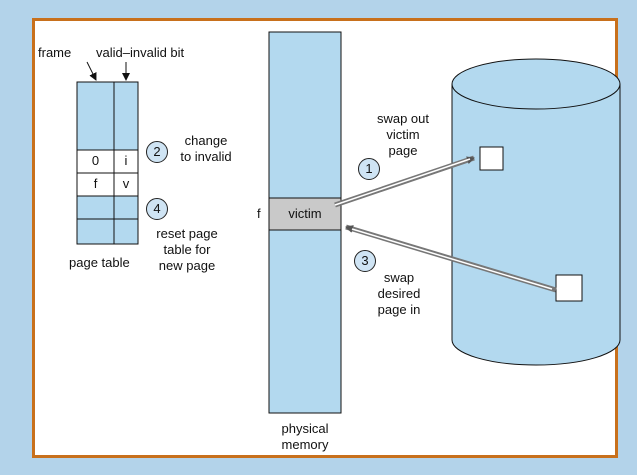  What do you see at coordinates (399, 309) in the screenshot?
I see `step-3-line: page in` at bounding box center [399, 309].